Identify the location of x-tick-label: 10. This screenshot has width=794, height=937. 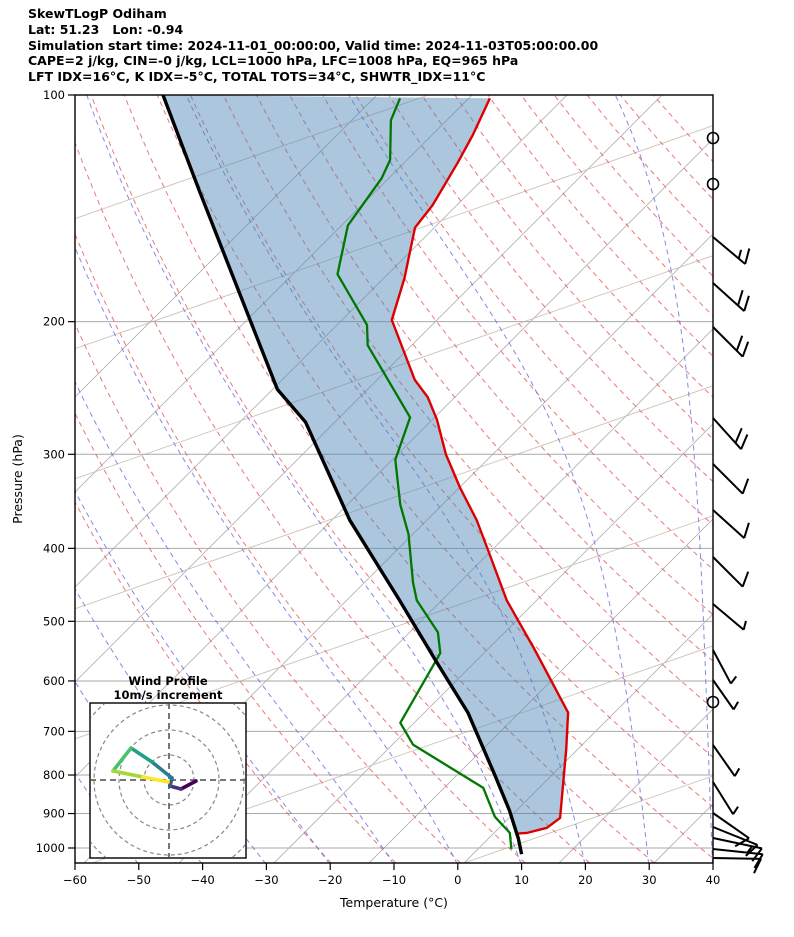
(521, 880).